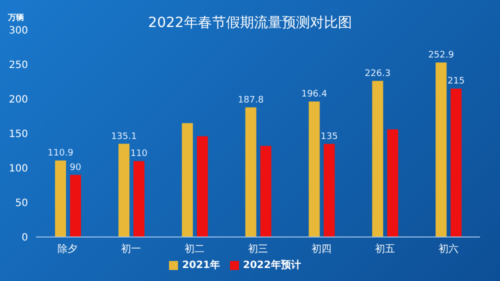 The image size is (500, 281). What do you see at coordinates (139, 154) in the screenshot?
I see `data-label: 110` at bounding box center [139, 154].